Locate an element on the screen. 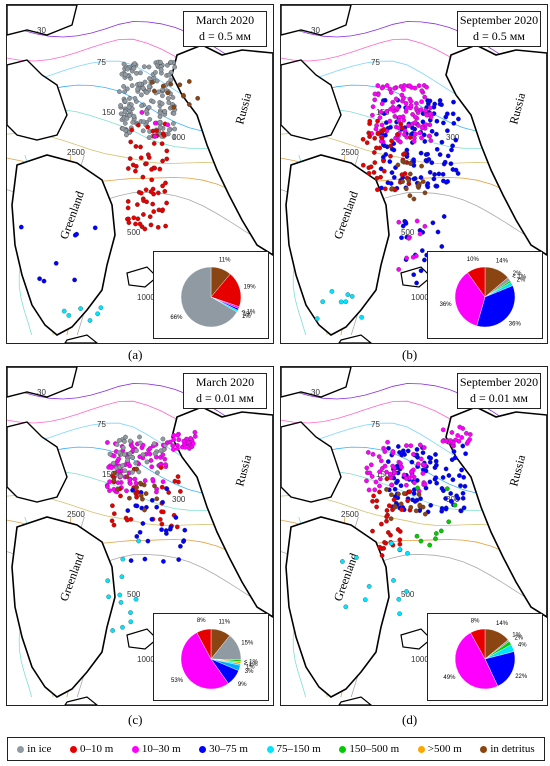  panel-title: March 2020 is located at coordinates (225, 382).